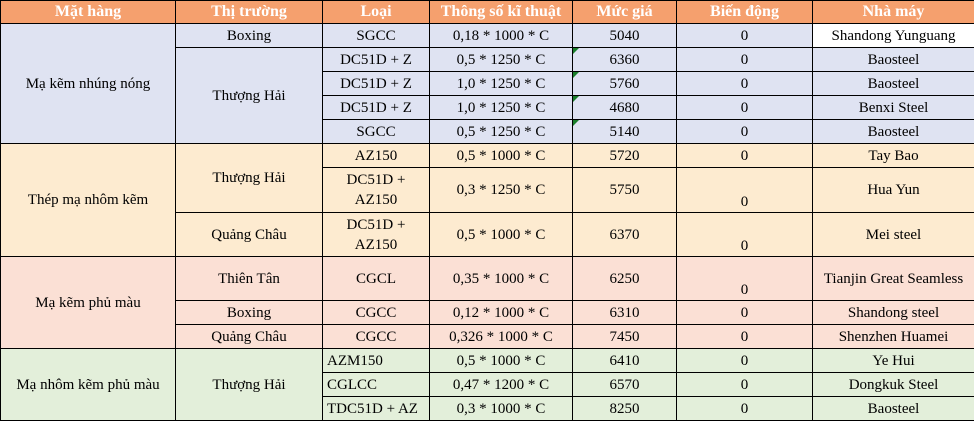 The height and width of the screenshot is (430, 974). I want to click on header-product: Mặt hàng, so click(88, 12).